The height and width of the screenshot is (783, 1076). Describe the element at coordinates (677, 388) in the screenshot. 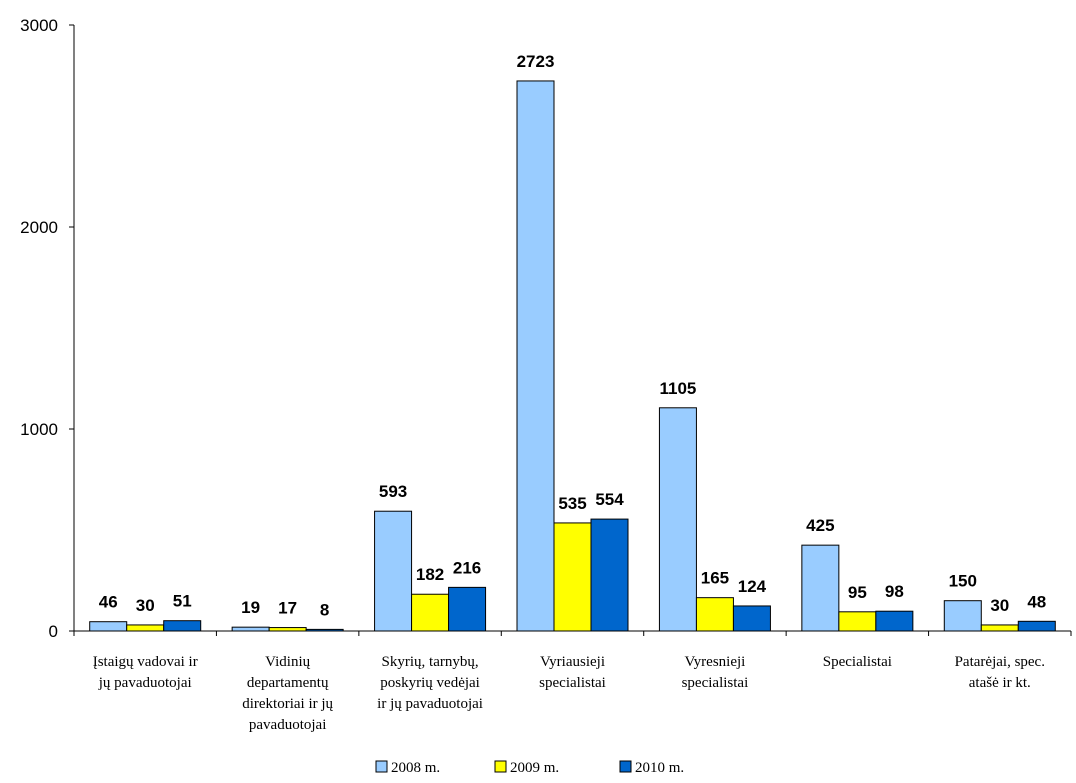

I see `data-label: 1105` at that location.